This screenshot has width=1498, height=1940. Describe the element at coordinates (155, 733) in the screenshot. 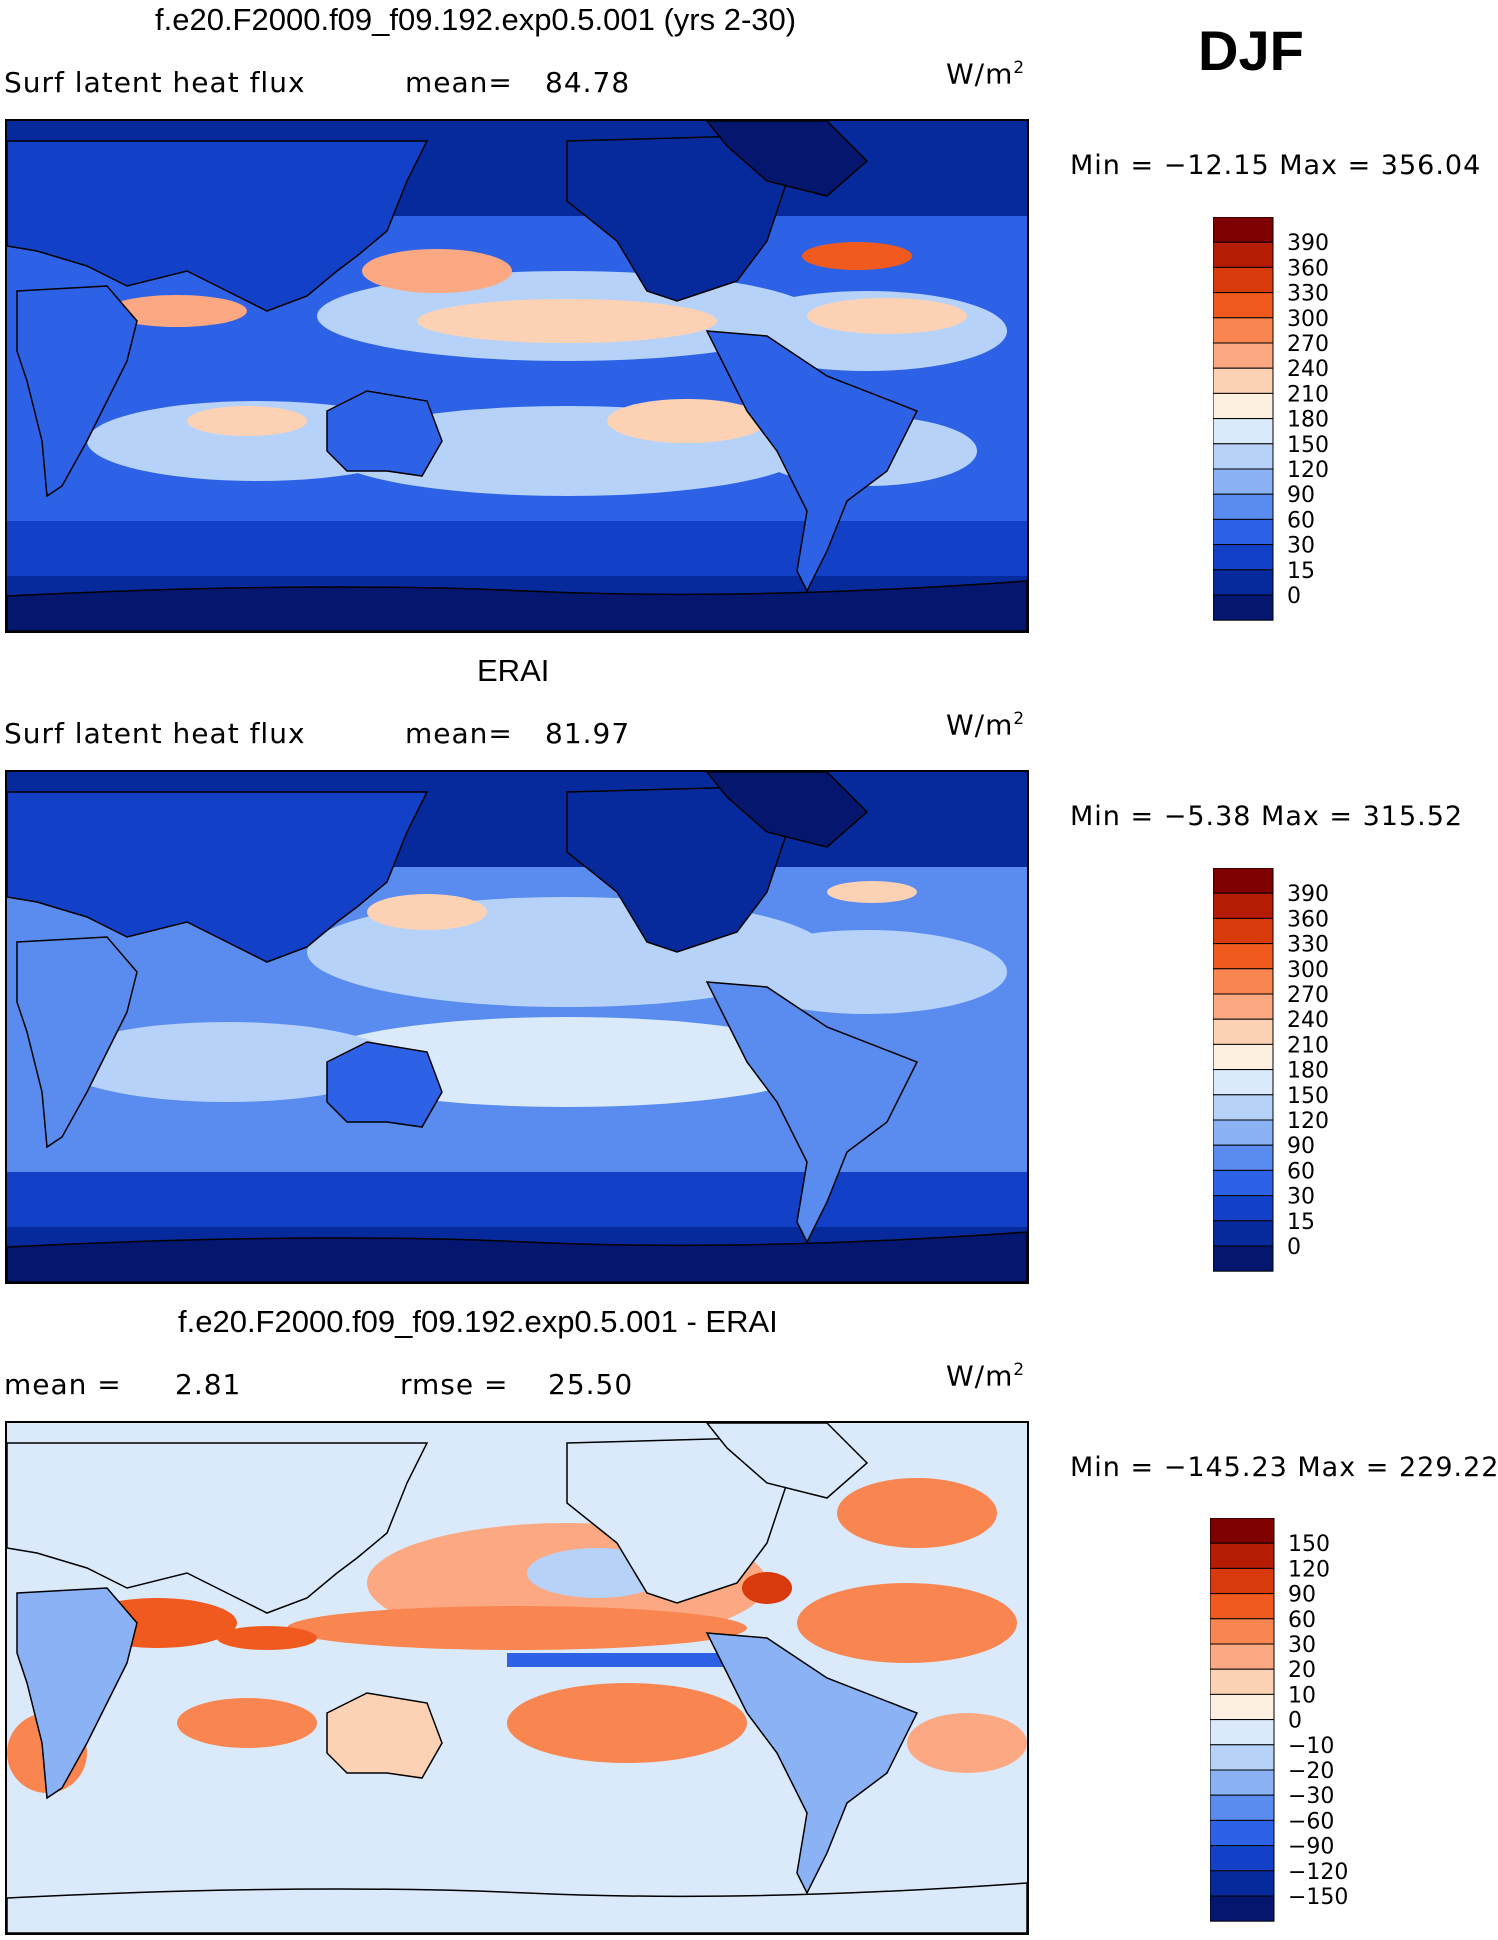

I see `panel-2-variable-label: Surf latent heat flux` at that location.